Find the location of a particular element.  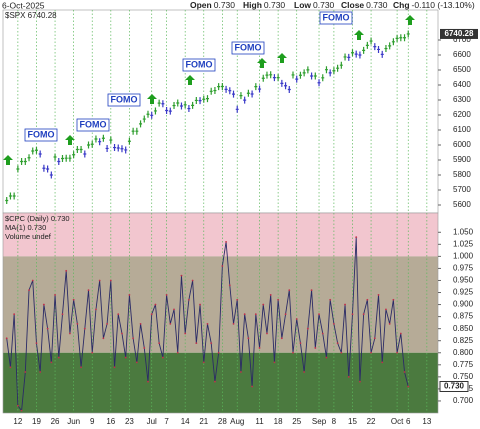

y-tick-label: 0.750 is located at coordinates (463, 376).